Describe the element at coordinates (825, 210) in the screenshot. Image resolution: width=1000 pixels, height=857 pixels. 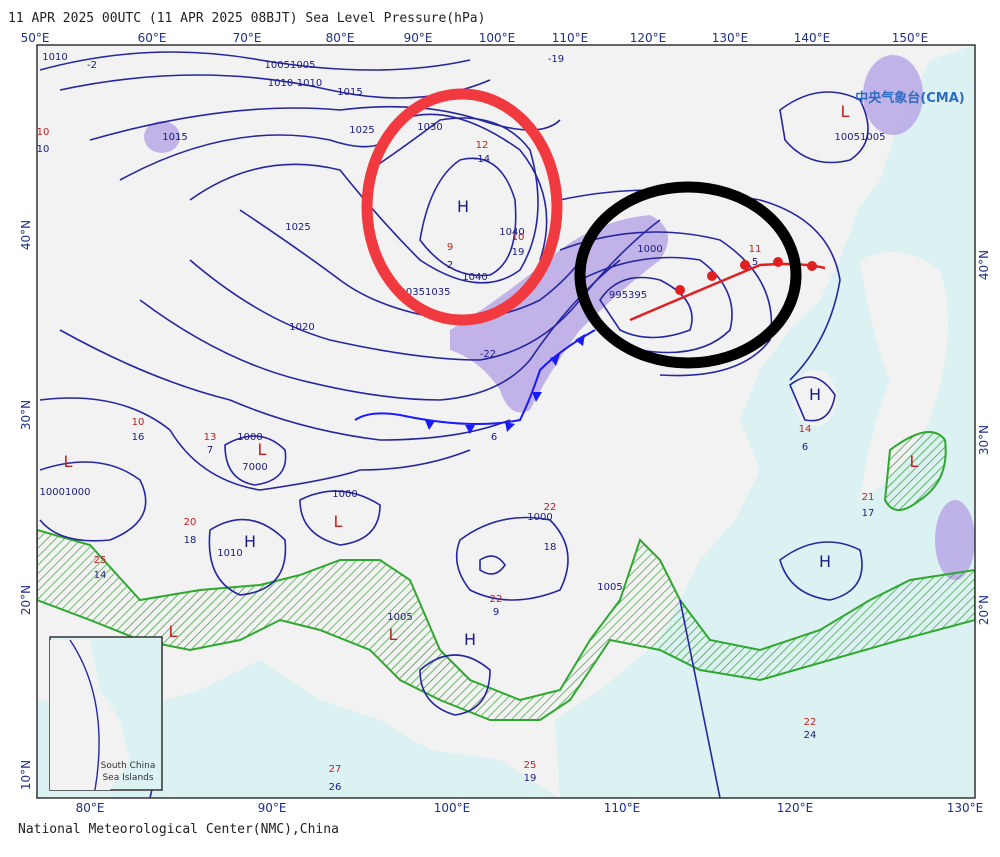
I see `land-korea` at that location.